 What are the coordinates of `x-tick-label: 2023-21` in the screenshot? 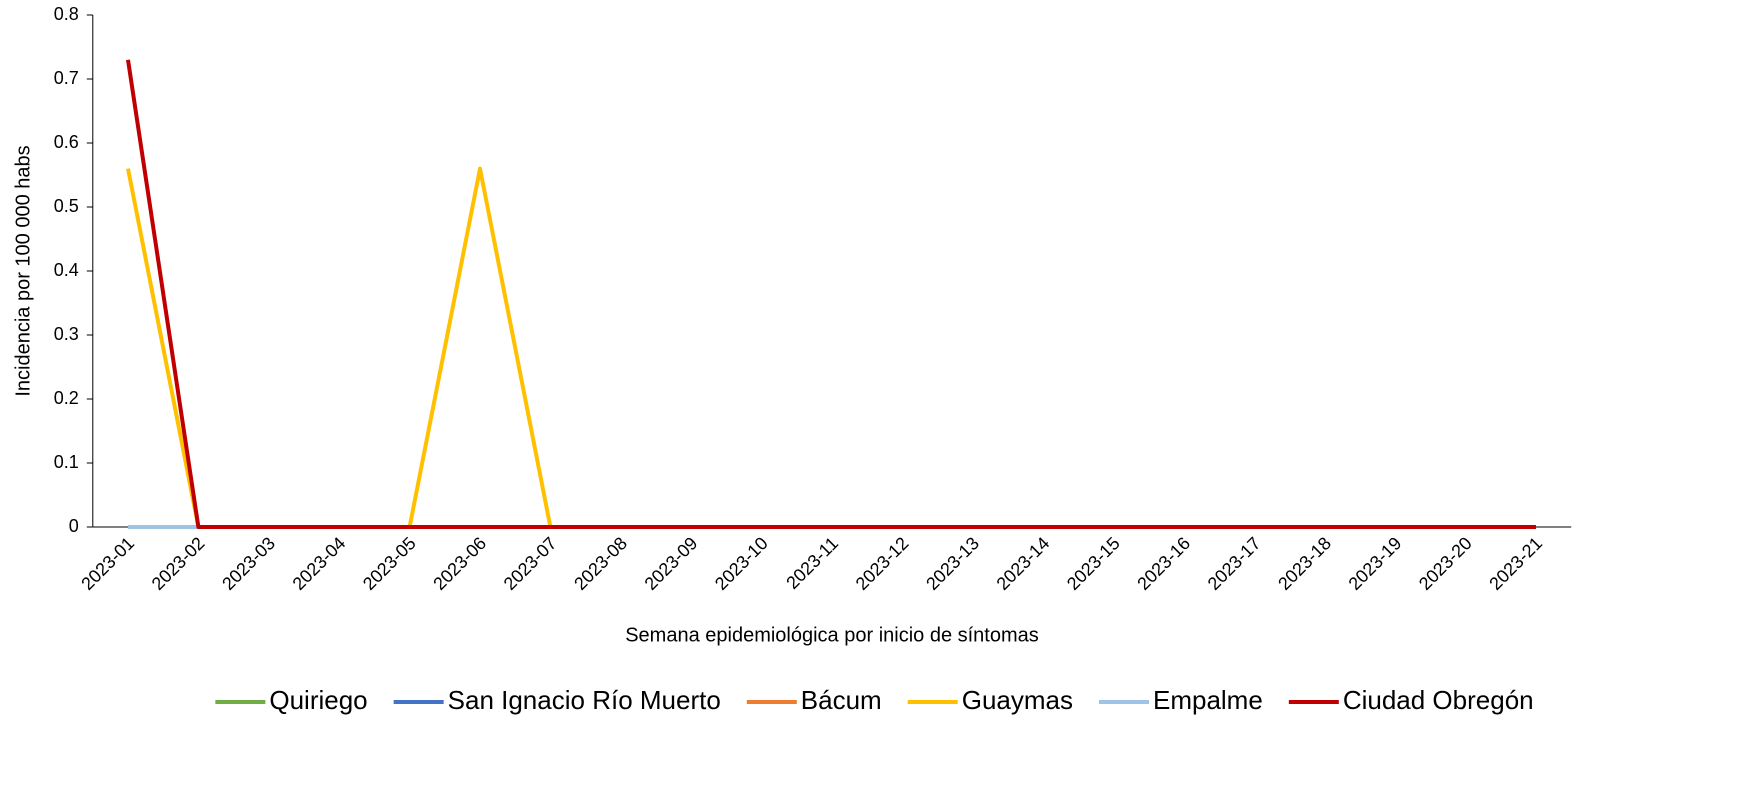 It's located at (1515, 563).